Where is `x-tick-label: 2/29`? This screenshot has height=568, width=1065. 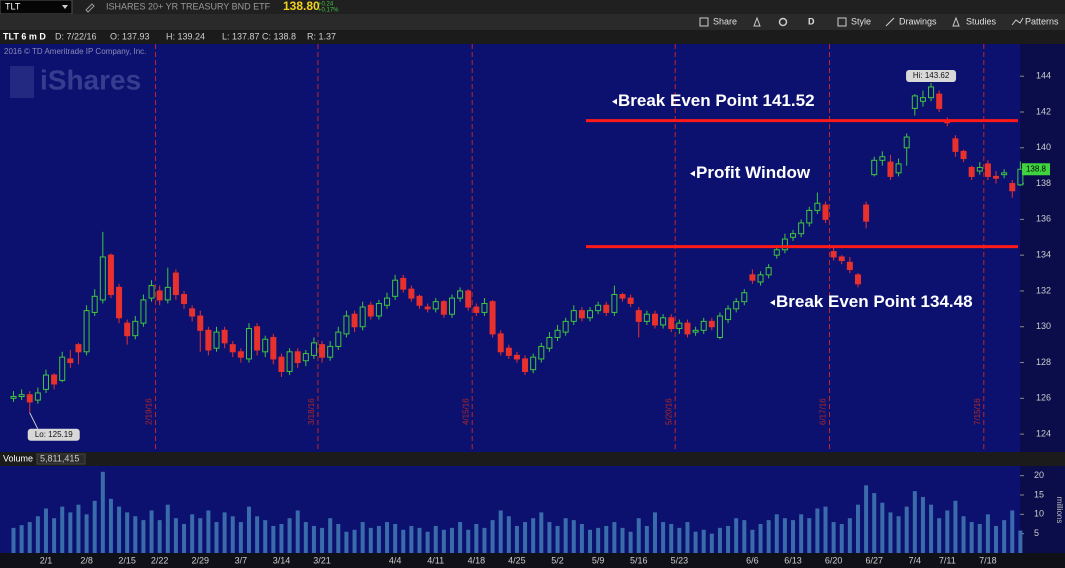 x-tick-label: 2/29 is located at coordinates (200, 560).